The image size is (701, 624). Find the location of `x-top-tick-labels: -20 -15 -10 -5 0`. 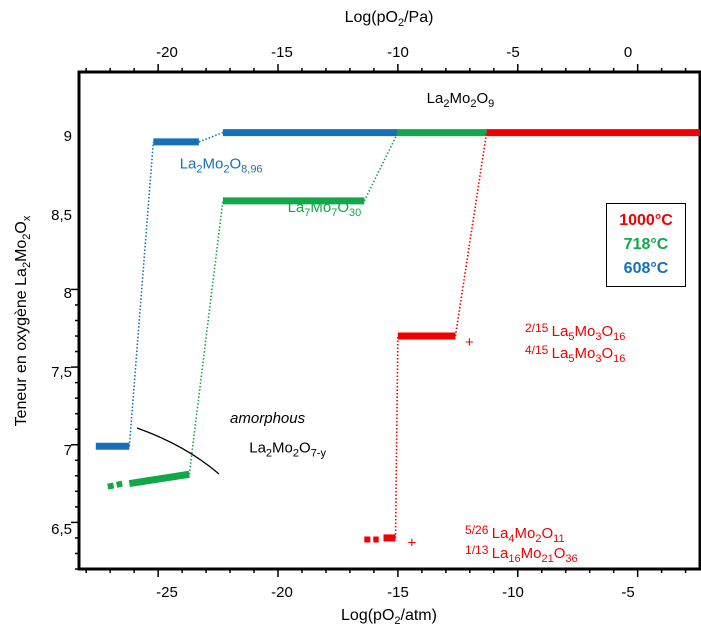

x-top-tick-labels: -20 -15 -10 -5 0 is located at coordinates (394, 52).